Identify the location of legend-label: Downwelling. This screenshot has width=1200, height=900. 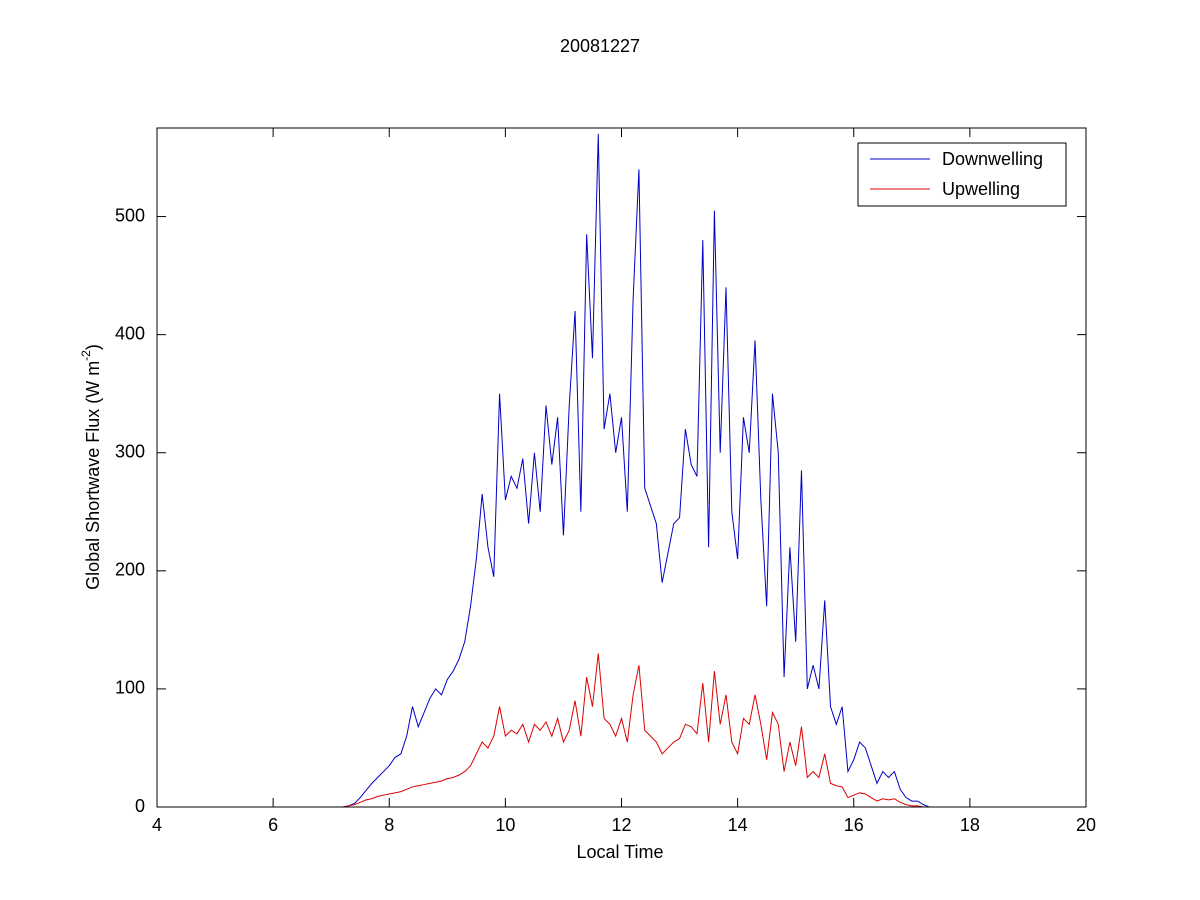
(992, 159).